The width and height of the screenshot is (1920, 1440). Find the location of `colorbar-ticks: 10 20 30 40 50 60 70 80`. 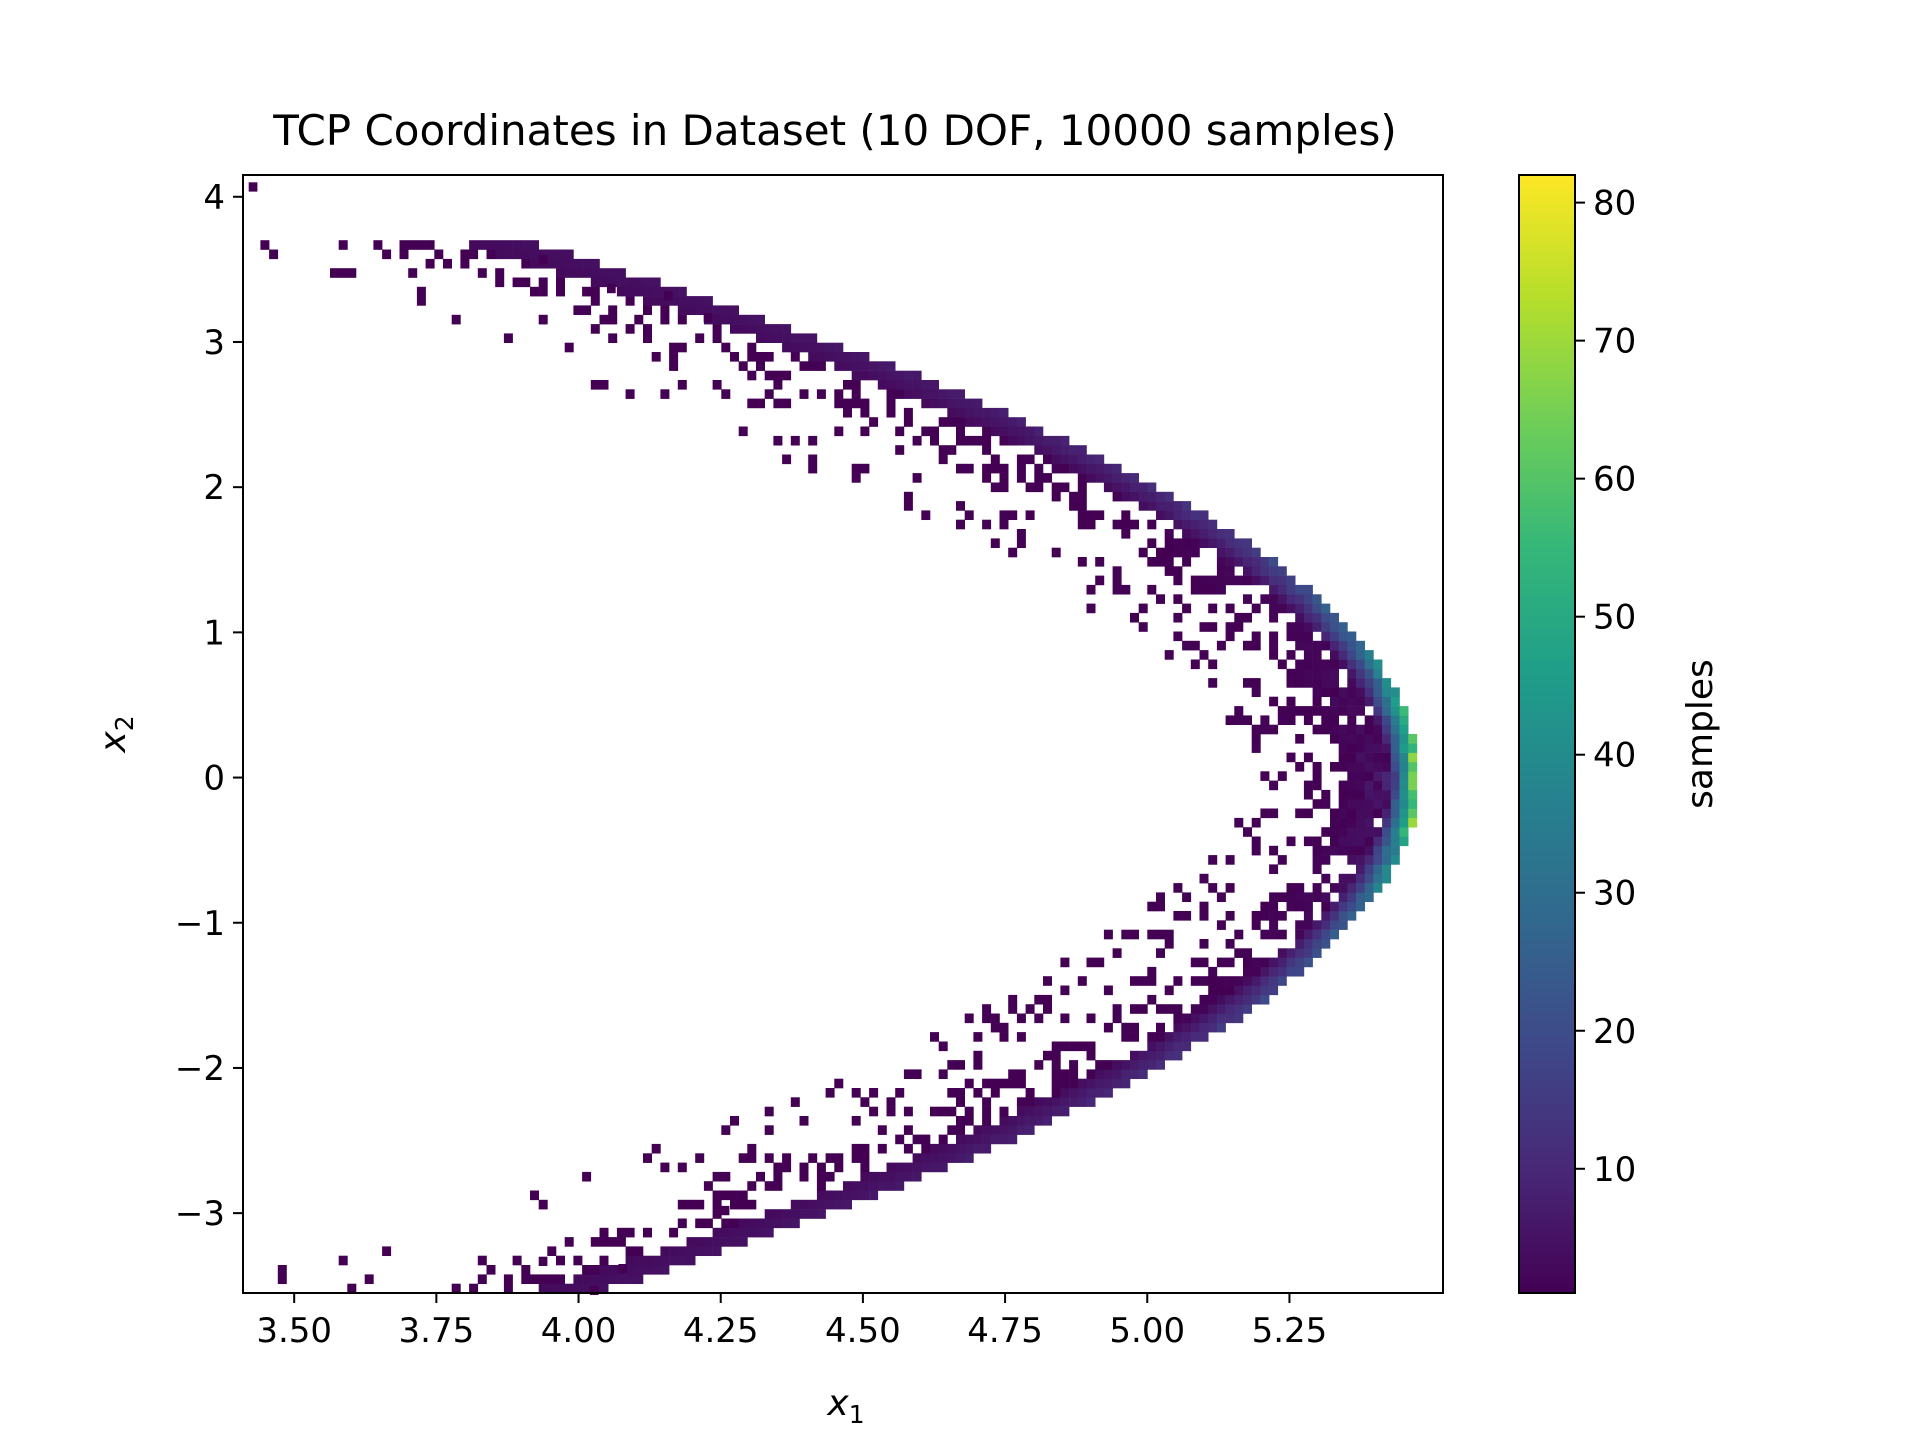

colorbar-ticks: 10 20 30 40 50 60 70 80 is located at coordinates (1605, 687).